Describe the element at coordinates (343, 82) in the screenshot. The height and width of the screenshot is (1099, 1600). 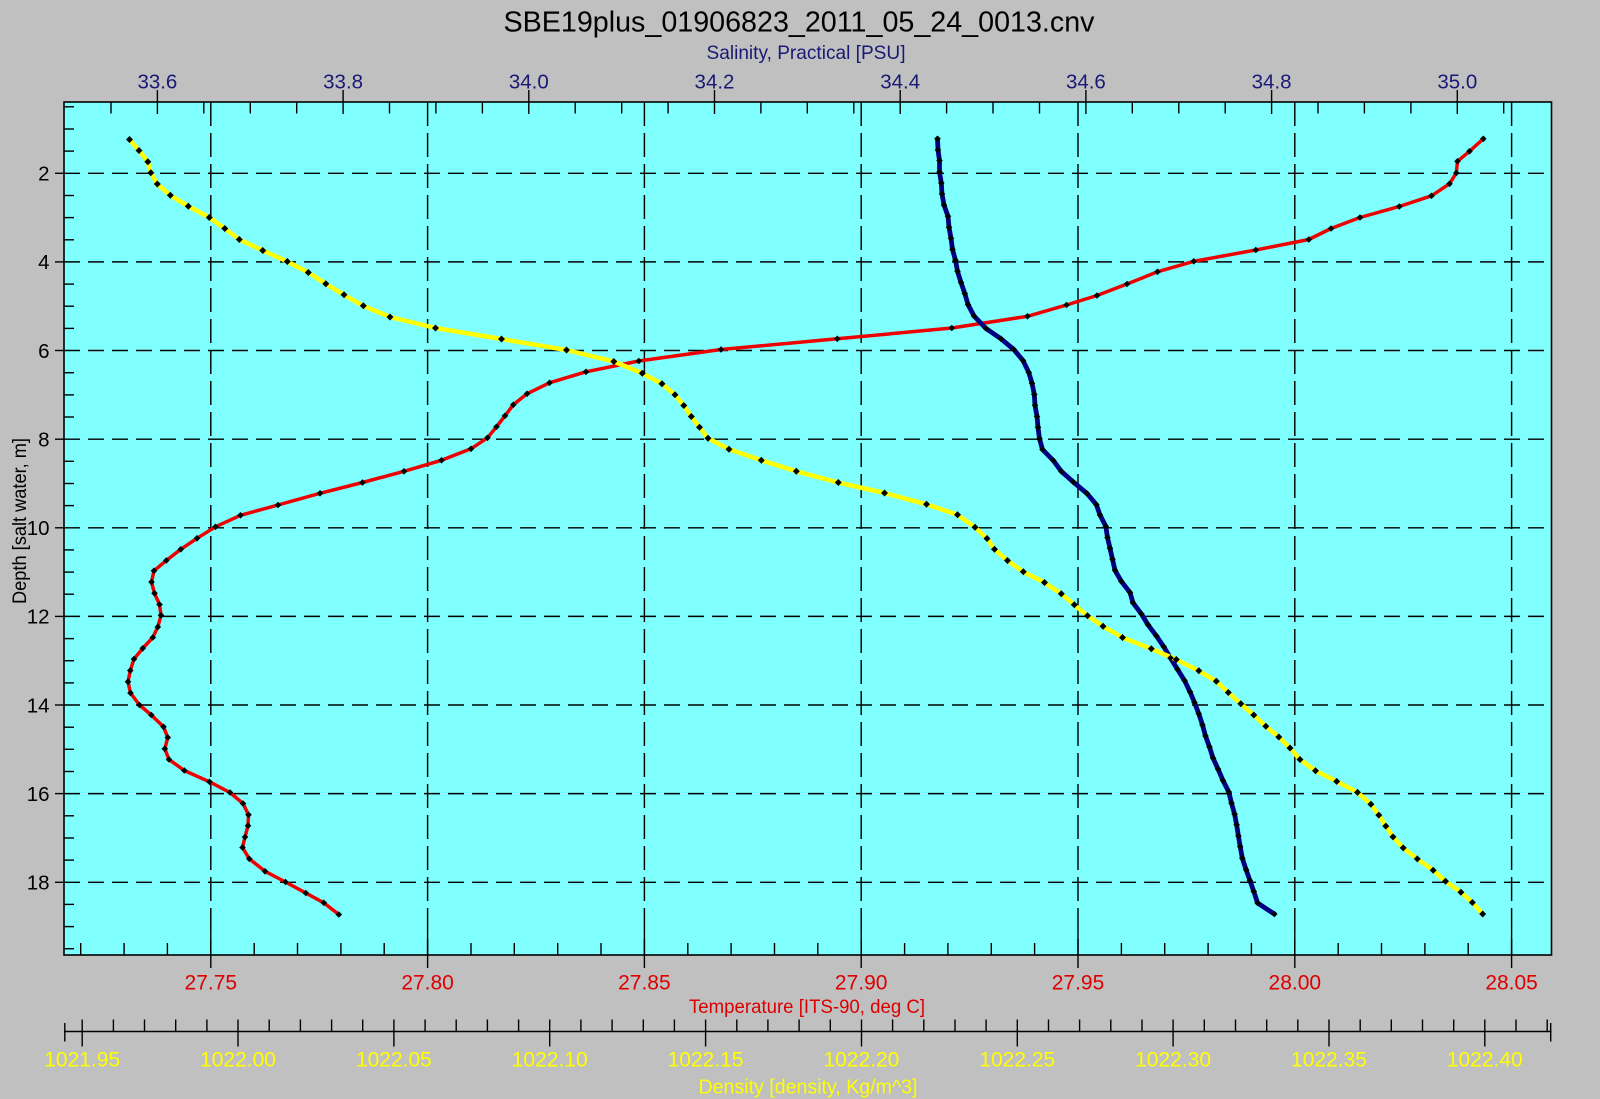
I see `svg-text: 33.8` at that location.